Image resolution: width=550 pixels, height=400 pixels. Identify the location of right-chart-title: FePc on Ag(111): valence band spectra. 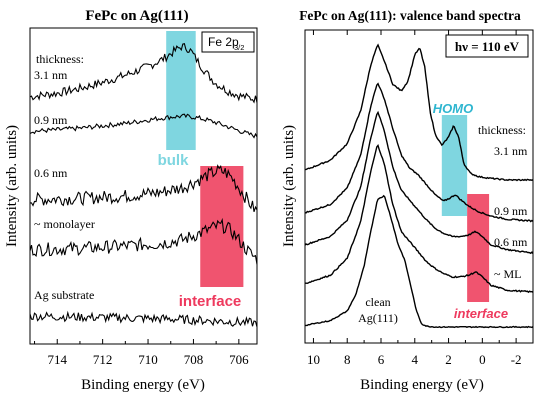
(410, 15).